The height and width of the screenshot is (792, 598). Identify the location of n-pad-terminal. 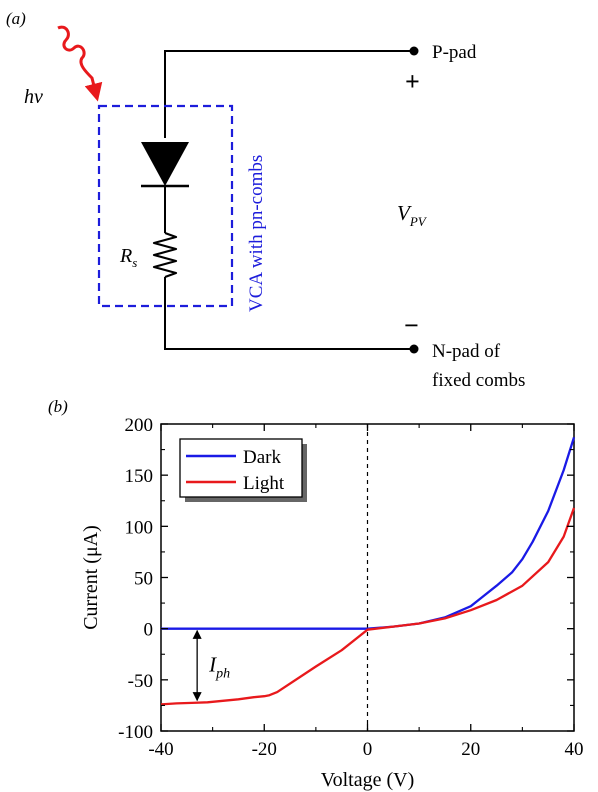
(414, 349).